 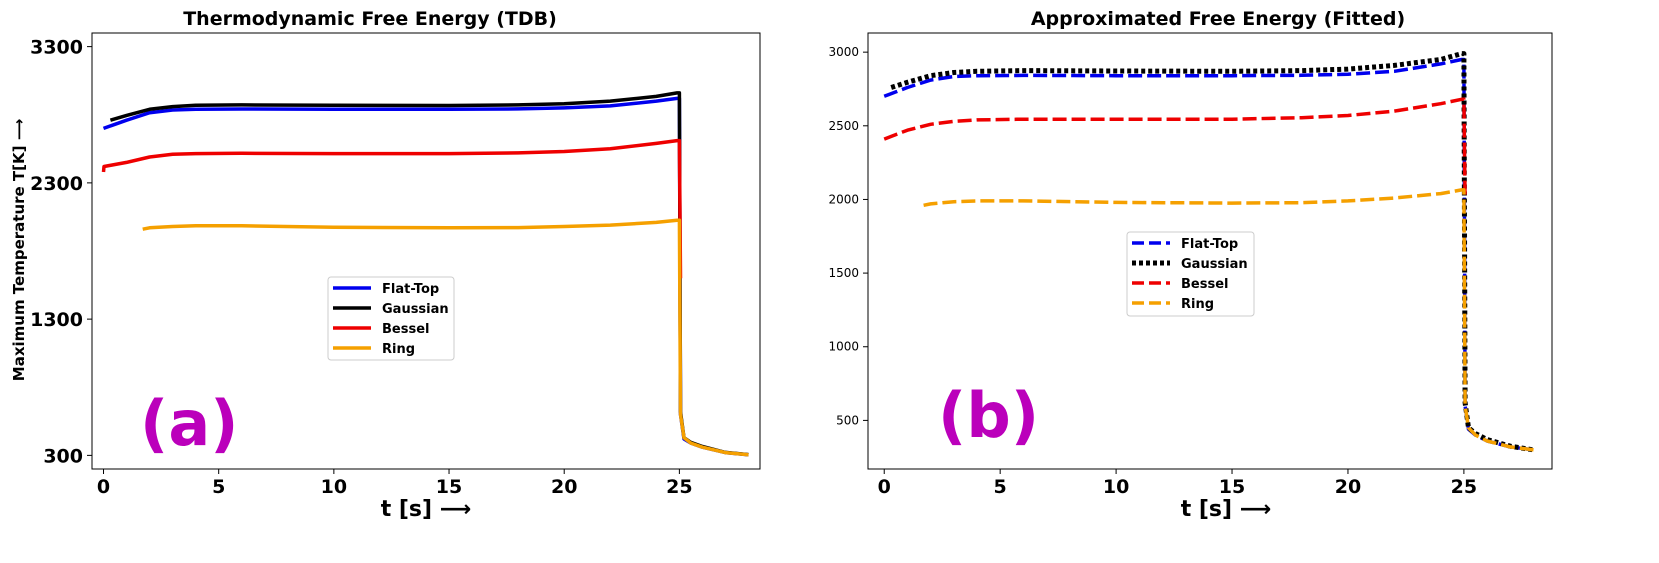 What do you see at coordinates (19, 250) in the screenshot?
I see `y-axis-label: Maximum Temperature T[K] ⟶` at bounding box center [19, 250].